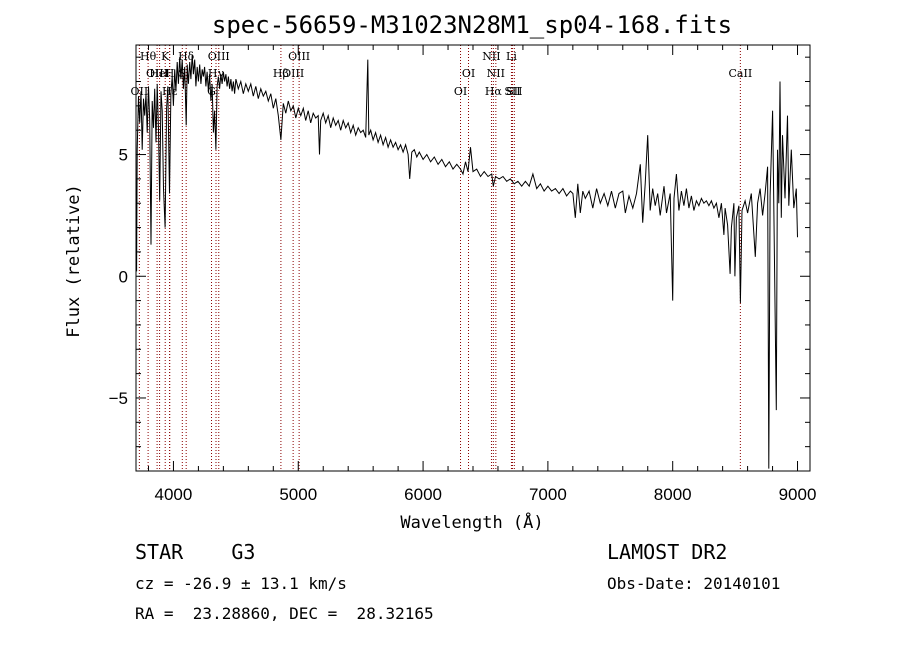 The image size is (900, 649). Describe the element at coordinates (472, 25) in the screenshot. I see `chart-title: spec-56659-M31023N28M1_sp04-168.fits` at that location.